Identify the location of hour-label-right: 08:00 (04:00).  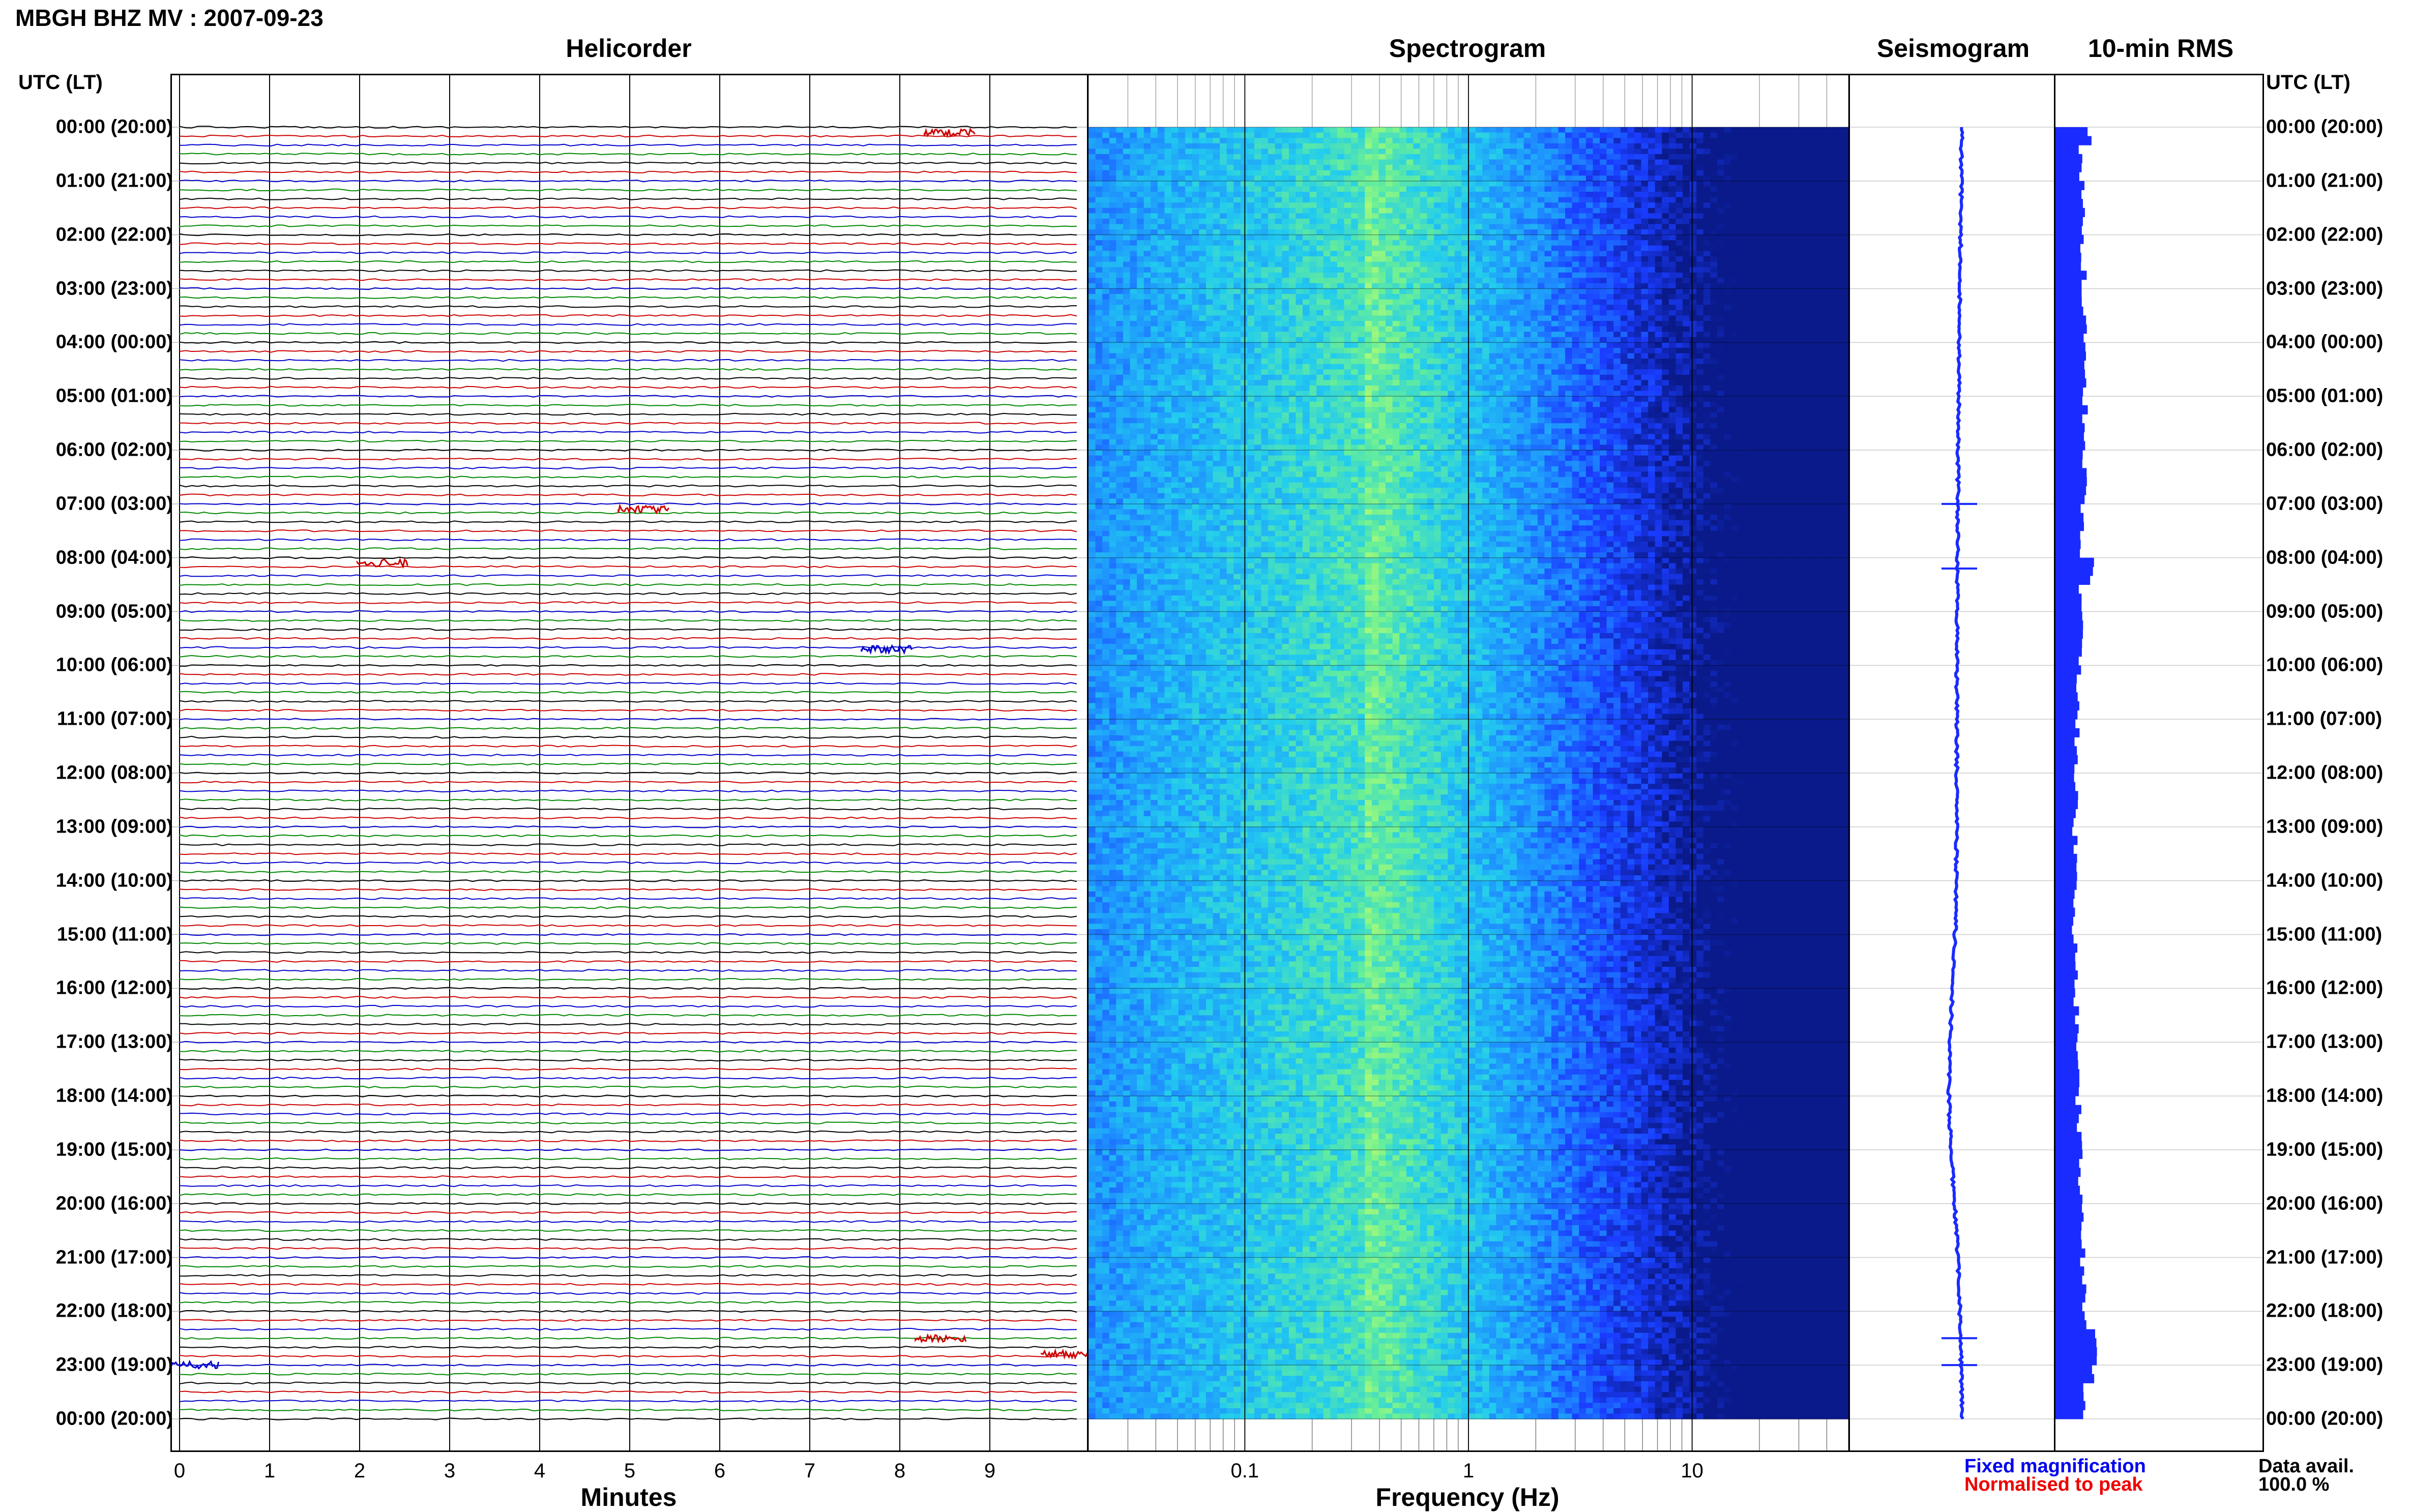
(2324, 558).